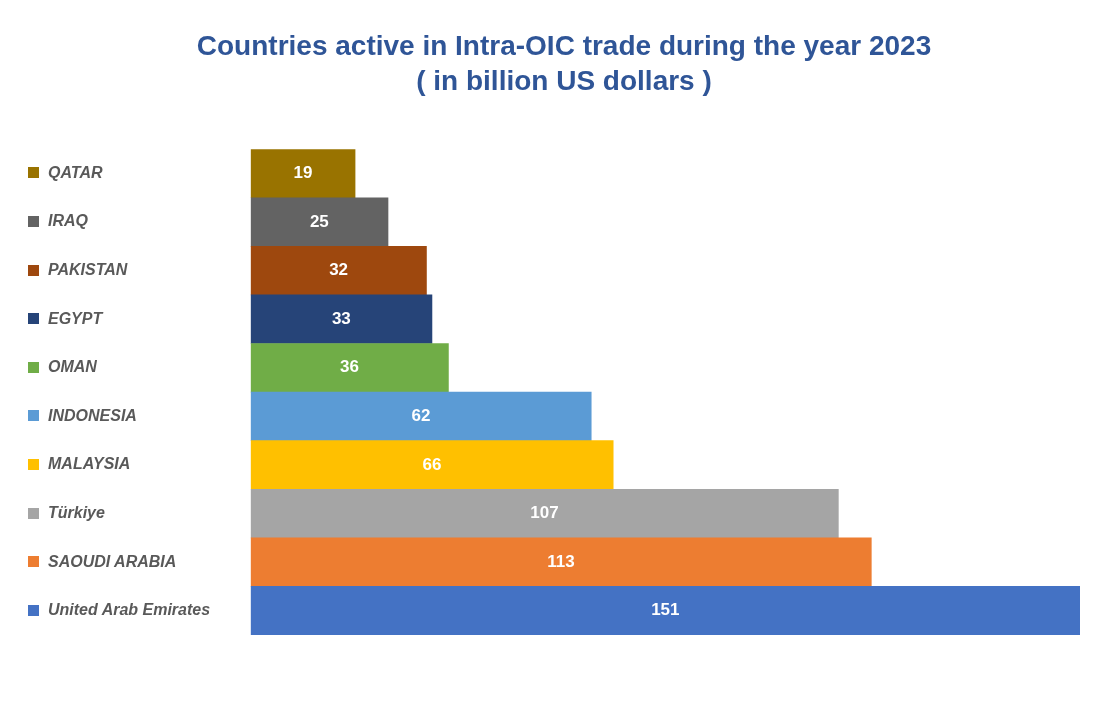 Image resolution: width=1117 pixels, height=709 pixels. I want to click on y-tick-label: IRAQ, so click(68, 221).